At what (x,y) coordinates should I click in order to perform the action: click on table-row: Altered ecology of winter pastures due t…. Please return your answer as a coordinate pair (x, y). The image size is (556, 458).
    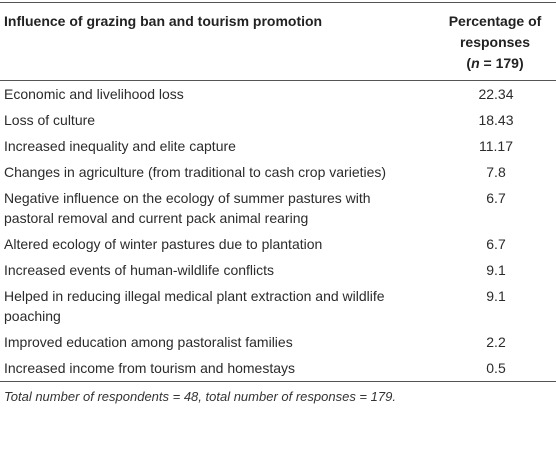
    Looking at the image, I should click on (278, 244).